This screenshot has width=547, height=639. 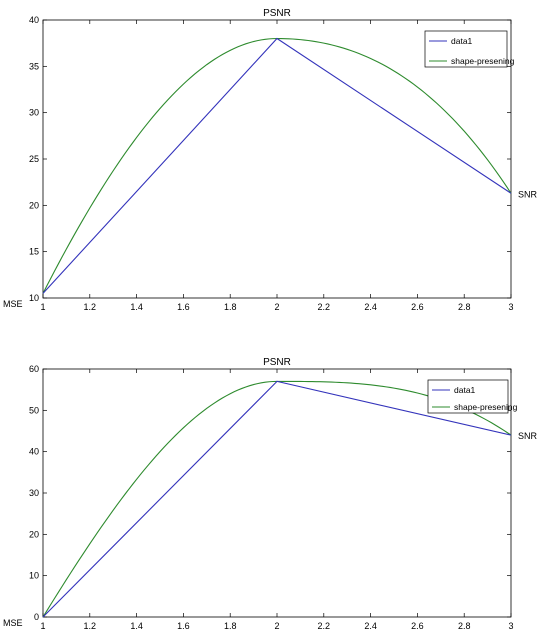 I want to click on y-tick-label: 35, so click(x=34, y=66).